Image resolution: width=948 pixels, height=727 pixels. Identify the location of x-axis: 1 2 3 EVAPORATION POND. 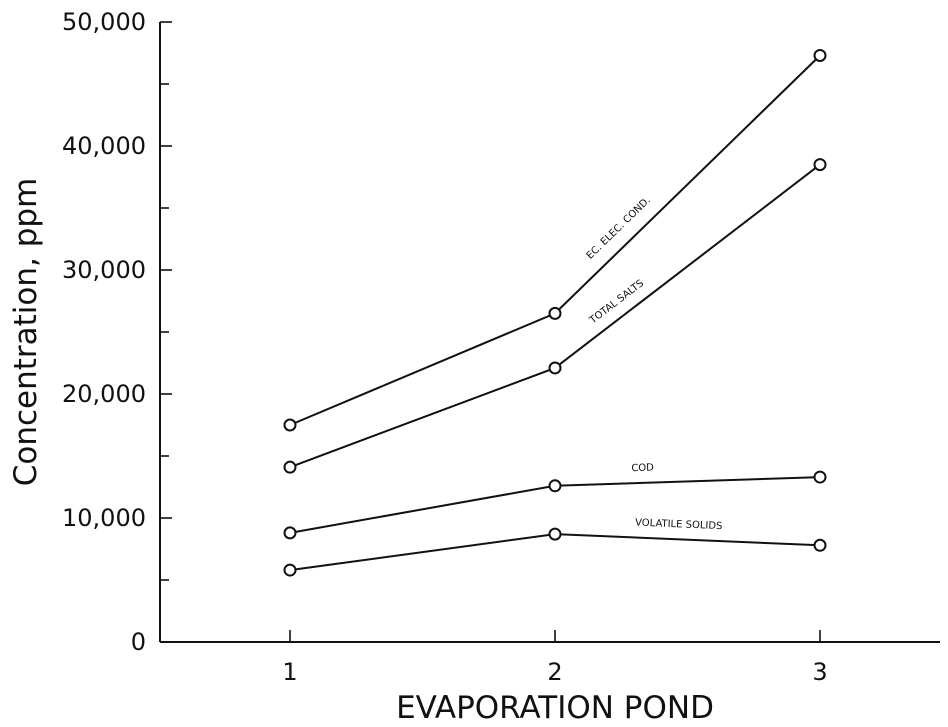
(550, 678).